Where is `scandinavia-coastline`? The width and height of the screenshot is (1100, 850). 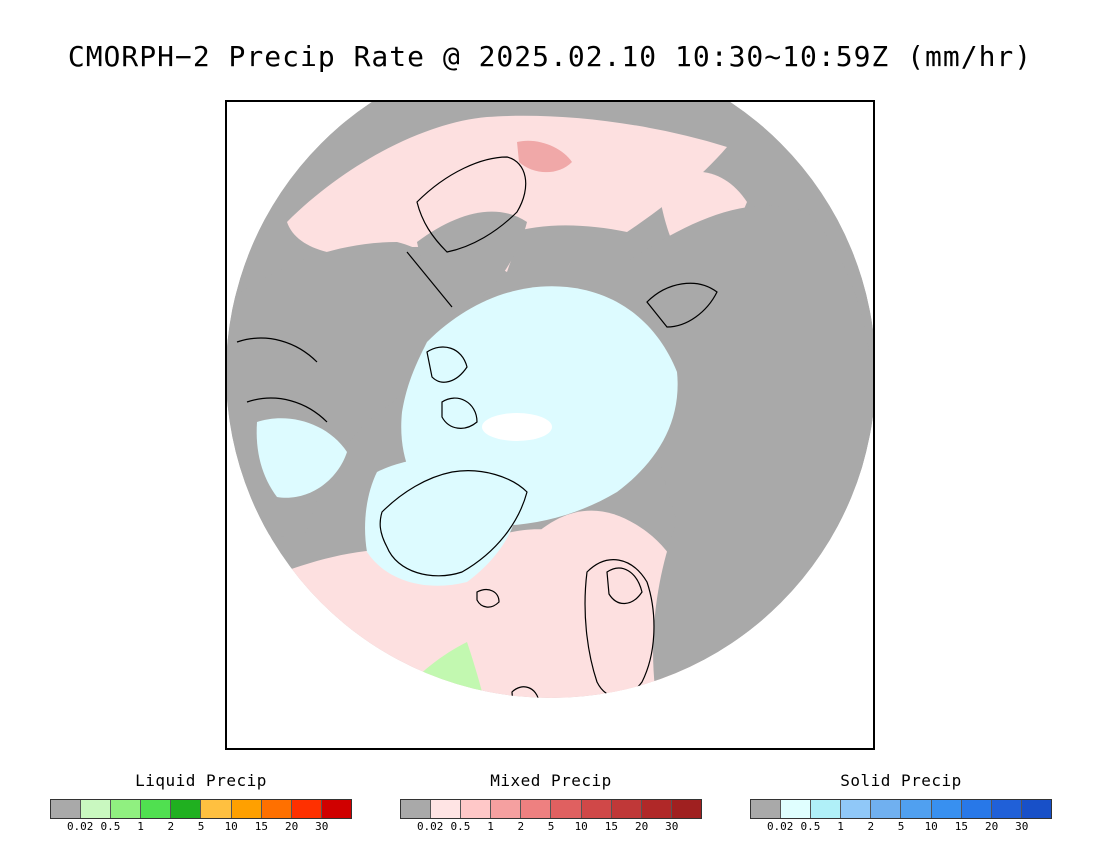 scandinavia-coastline is located at coordinates (619, 628).